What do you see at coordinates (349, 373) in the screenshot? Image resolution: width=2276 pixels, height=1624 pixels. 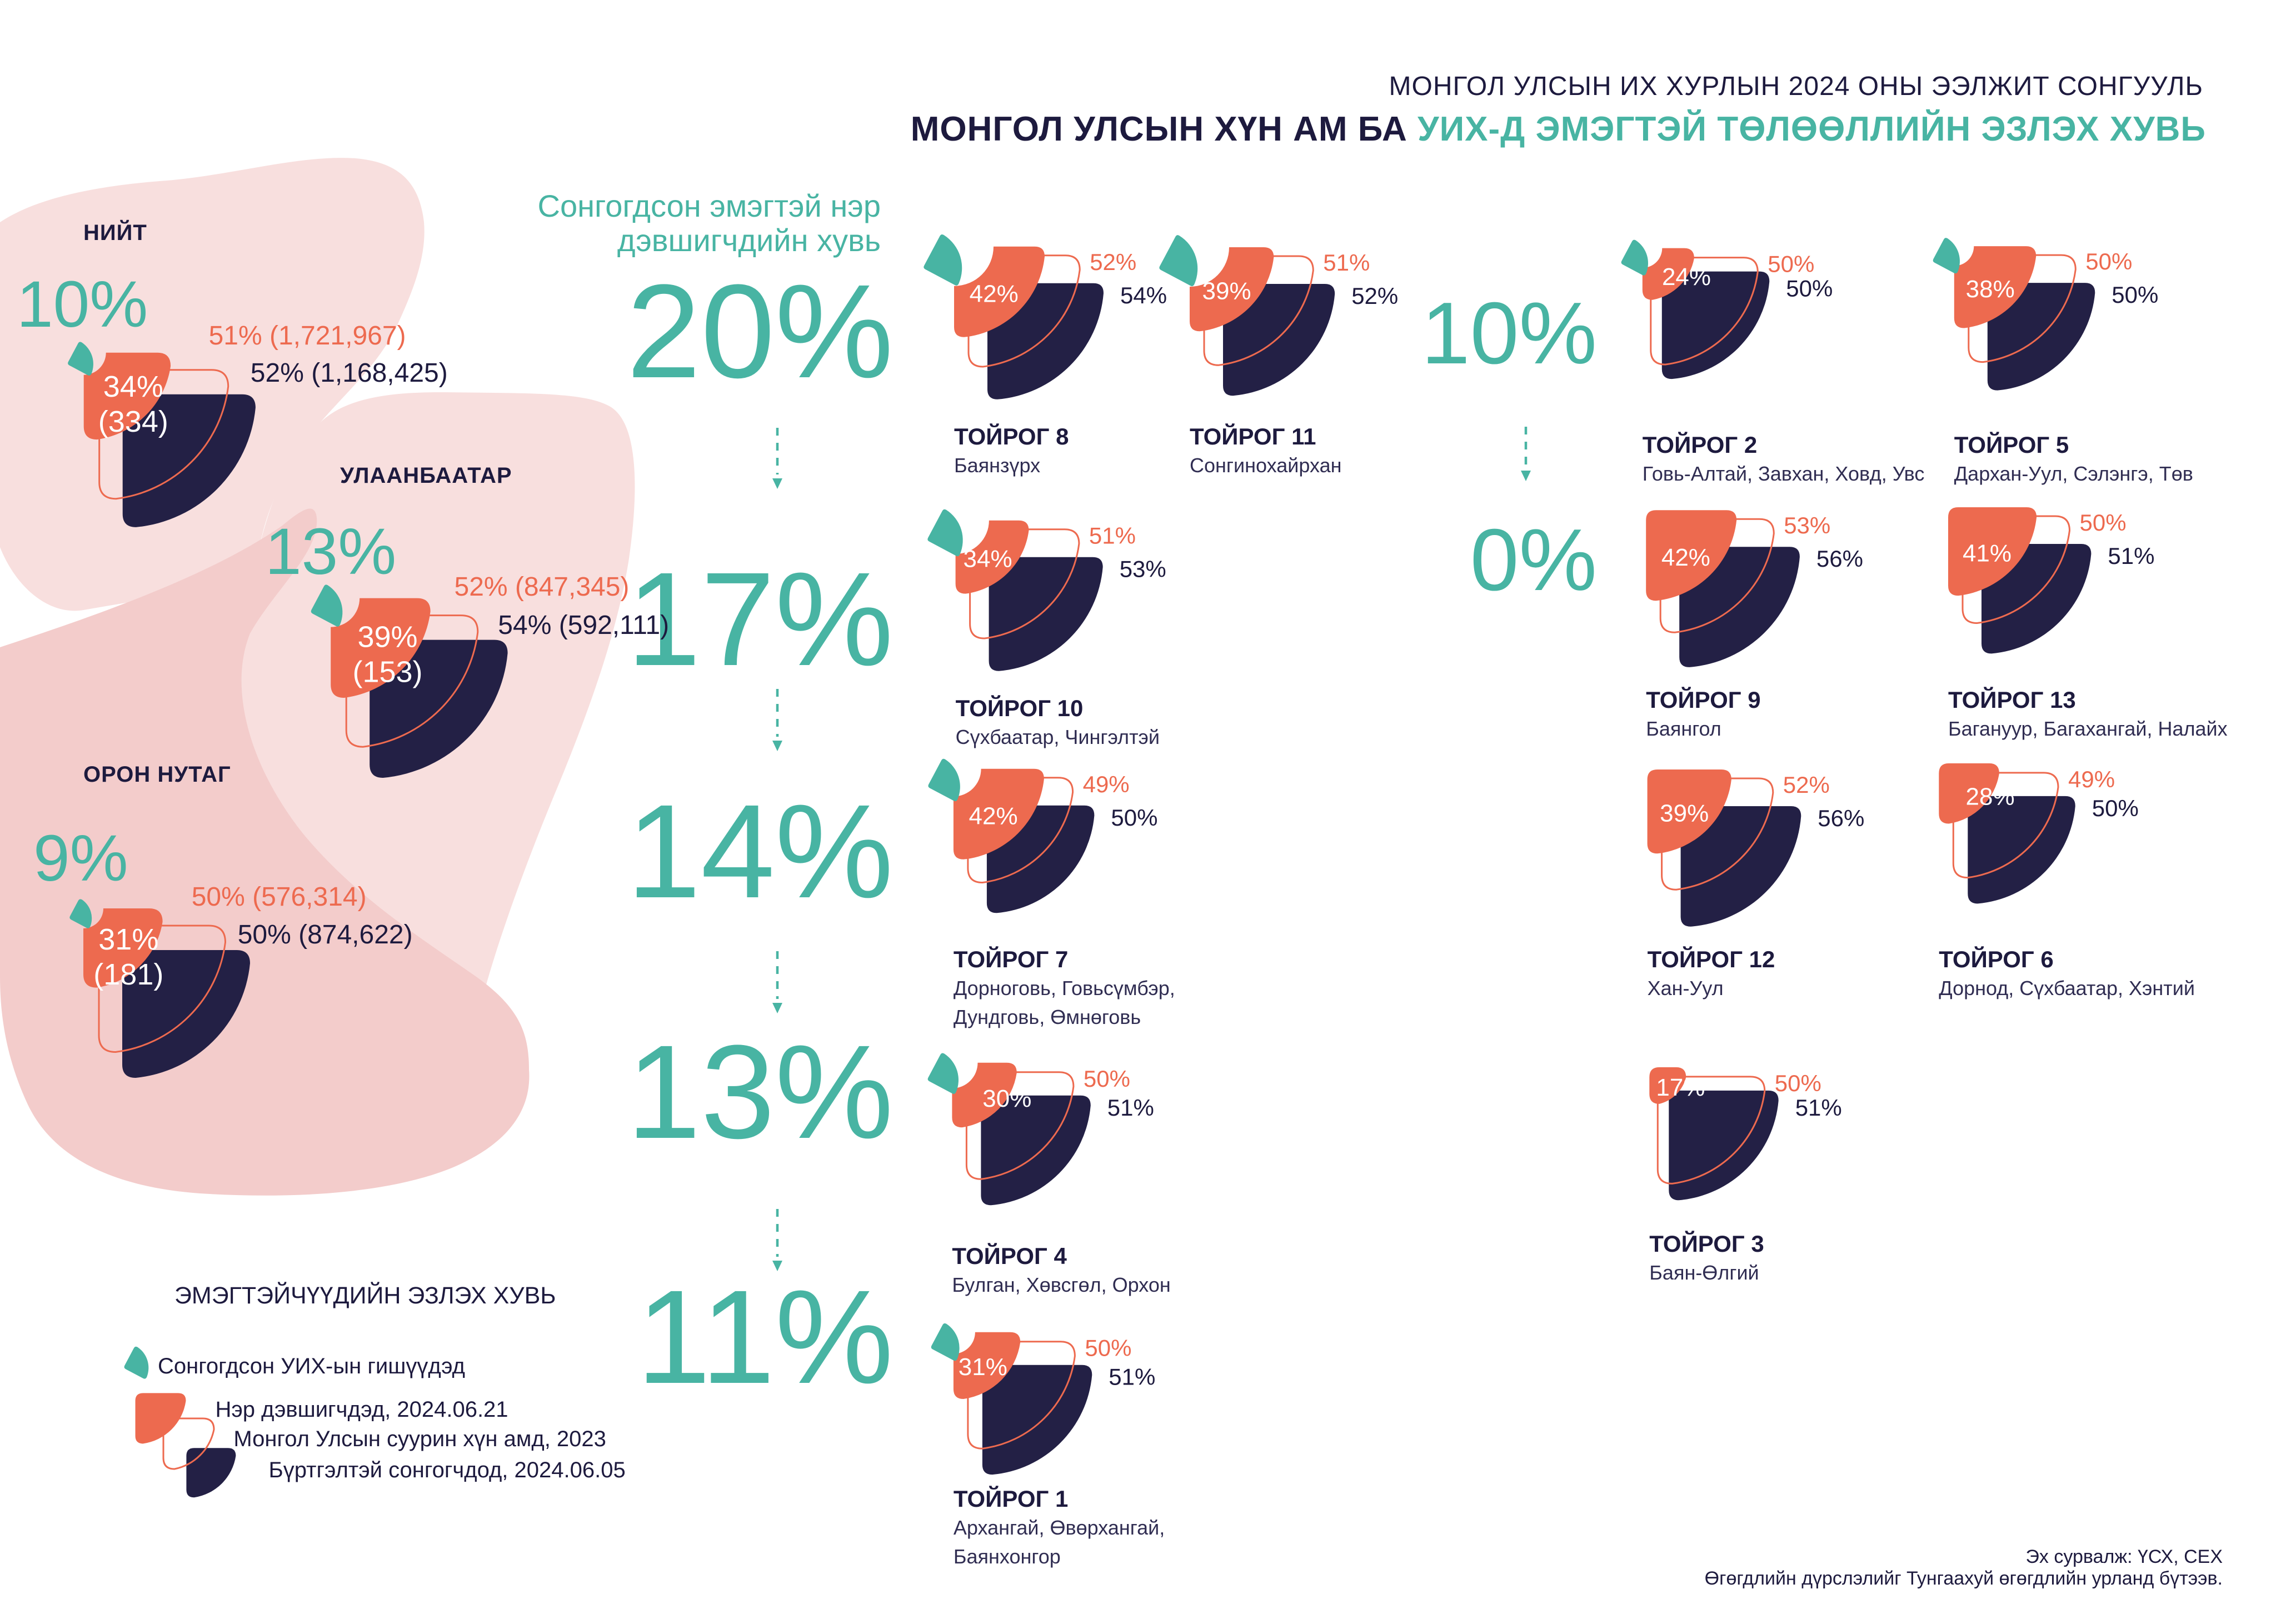 I see `svg-text: 52% (1,168,425)` at bounding box center [349, 373].